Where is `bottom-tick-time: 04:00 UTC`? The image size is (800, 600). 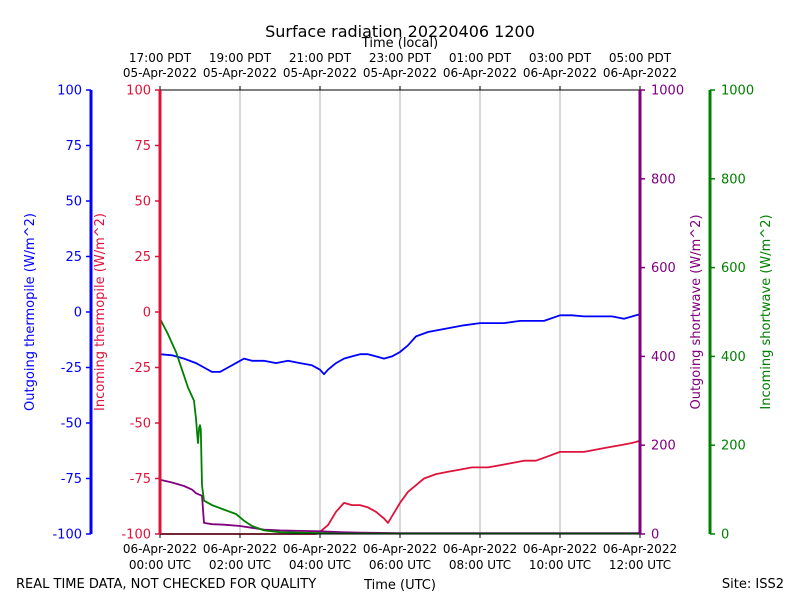
bottom-tick-time: 04:00 UTC is located at coordinates (320, 565).